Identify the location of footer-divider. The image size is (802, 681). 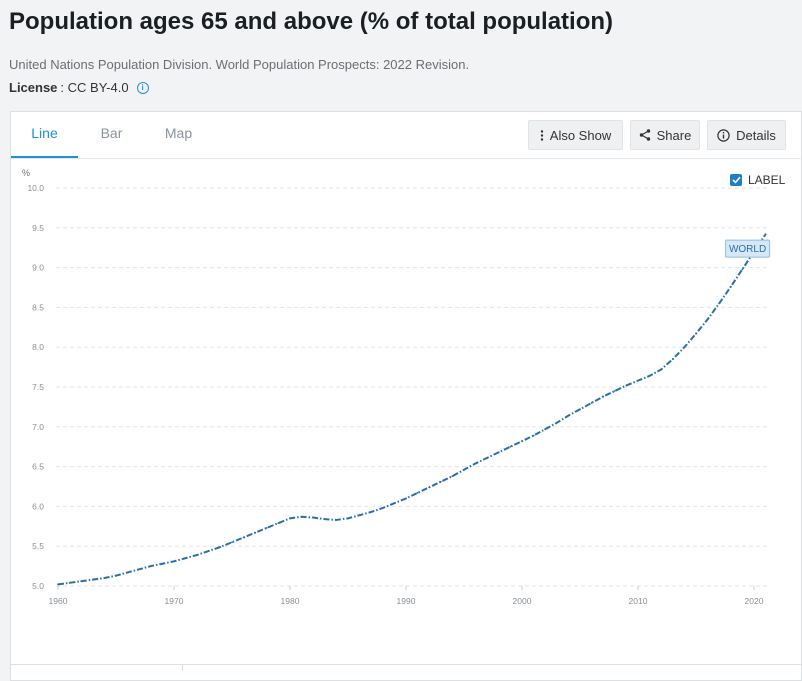
(182, 667).